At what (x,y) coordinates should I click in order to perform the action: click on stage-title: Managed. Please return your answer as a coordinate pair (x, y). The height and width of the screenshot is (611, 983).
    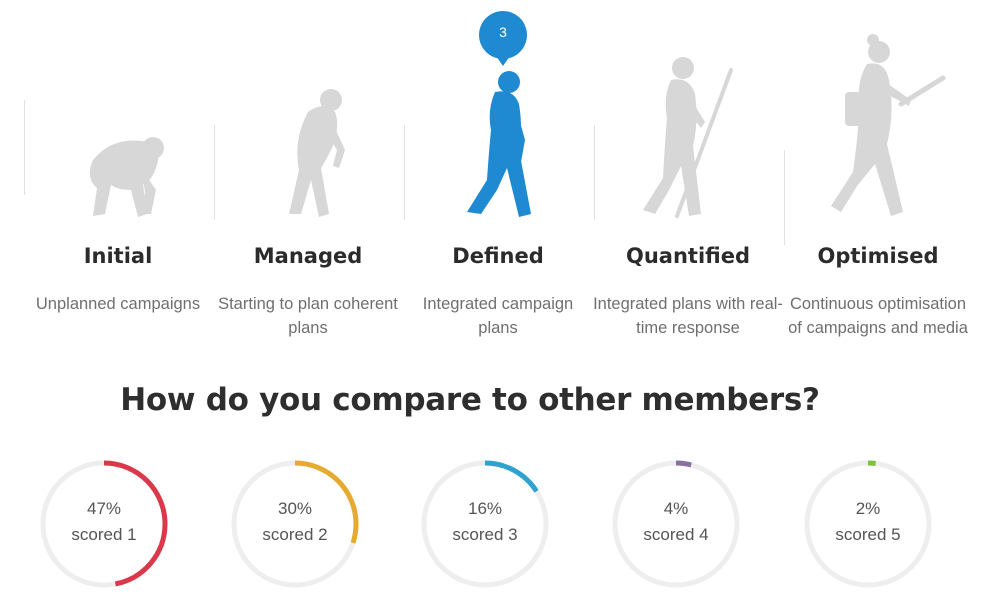
    Looking at the image, I should click on (308, 256).